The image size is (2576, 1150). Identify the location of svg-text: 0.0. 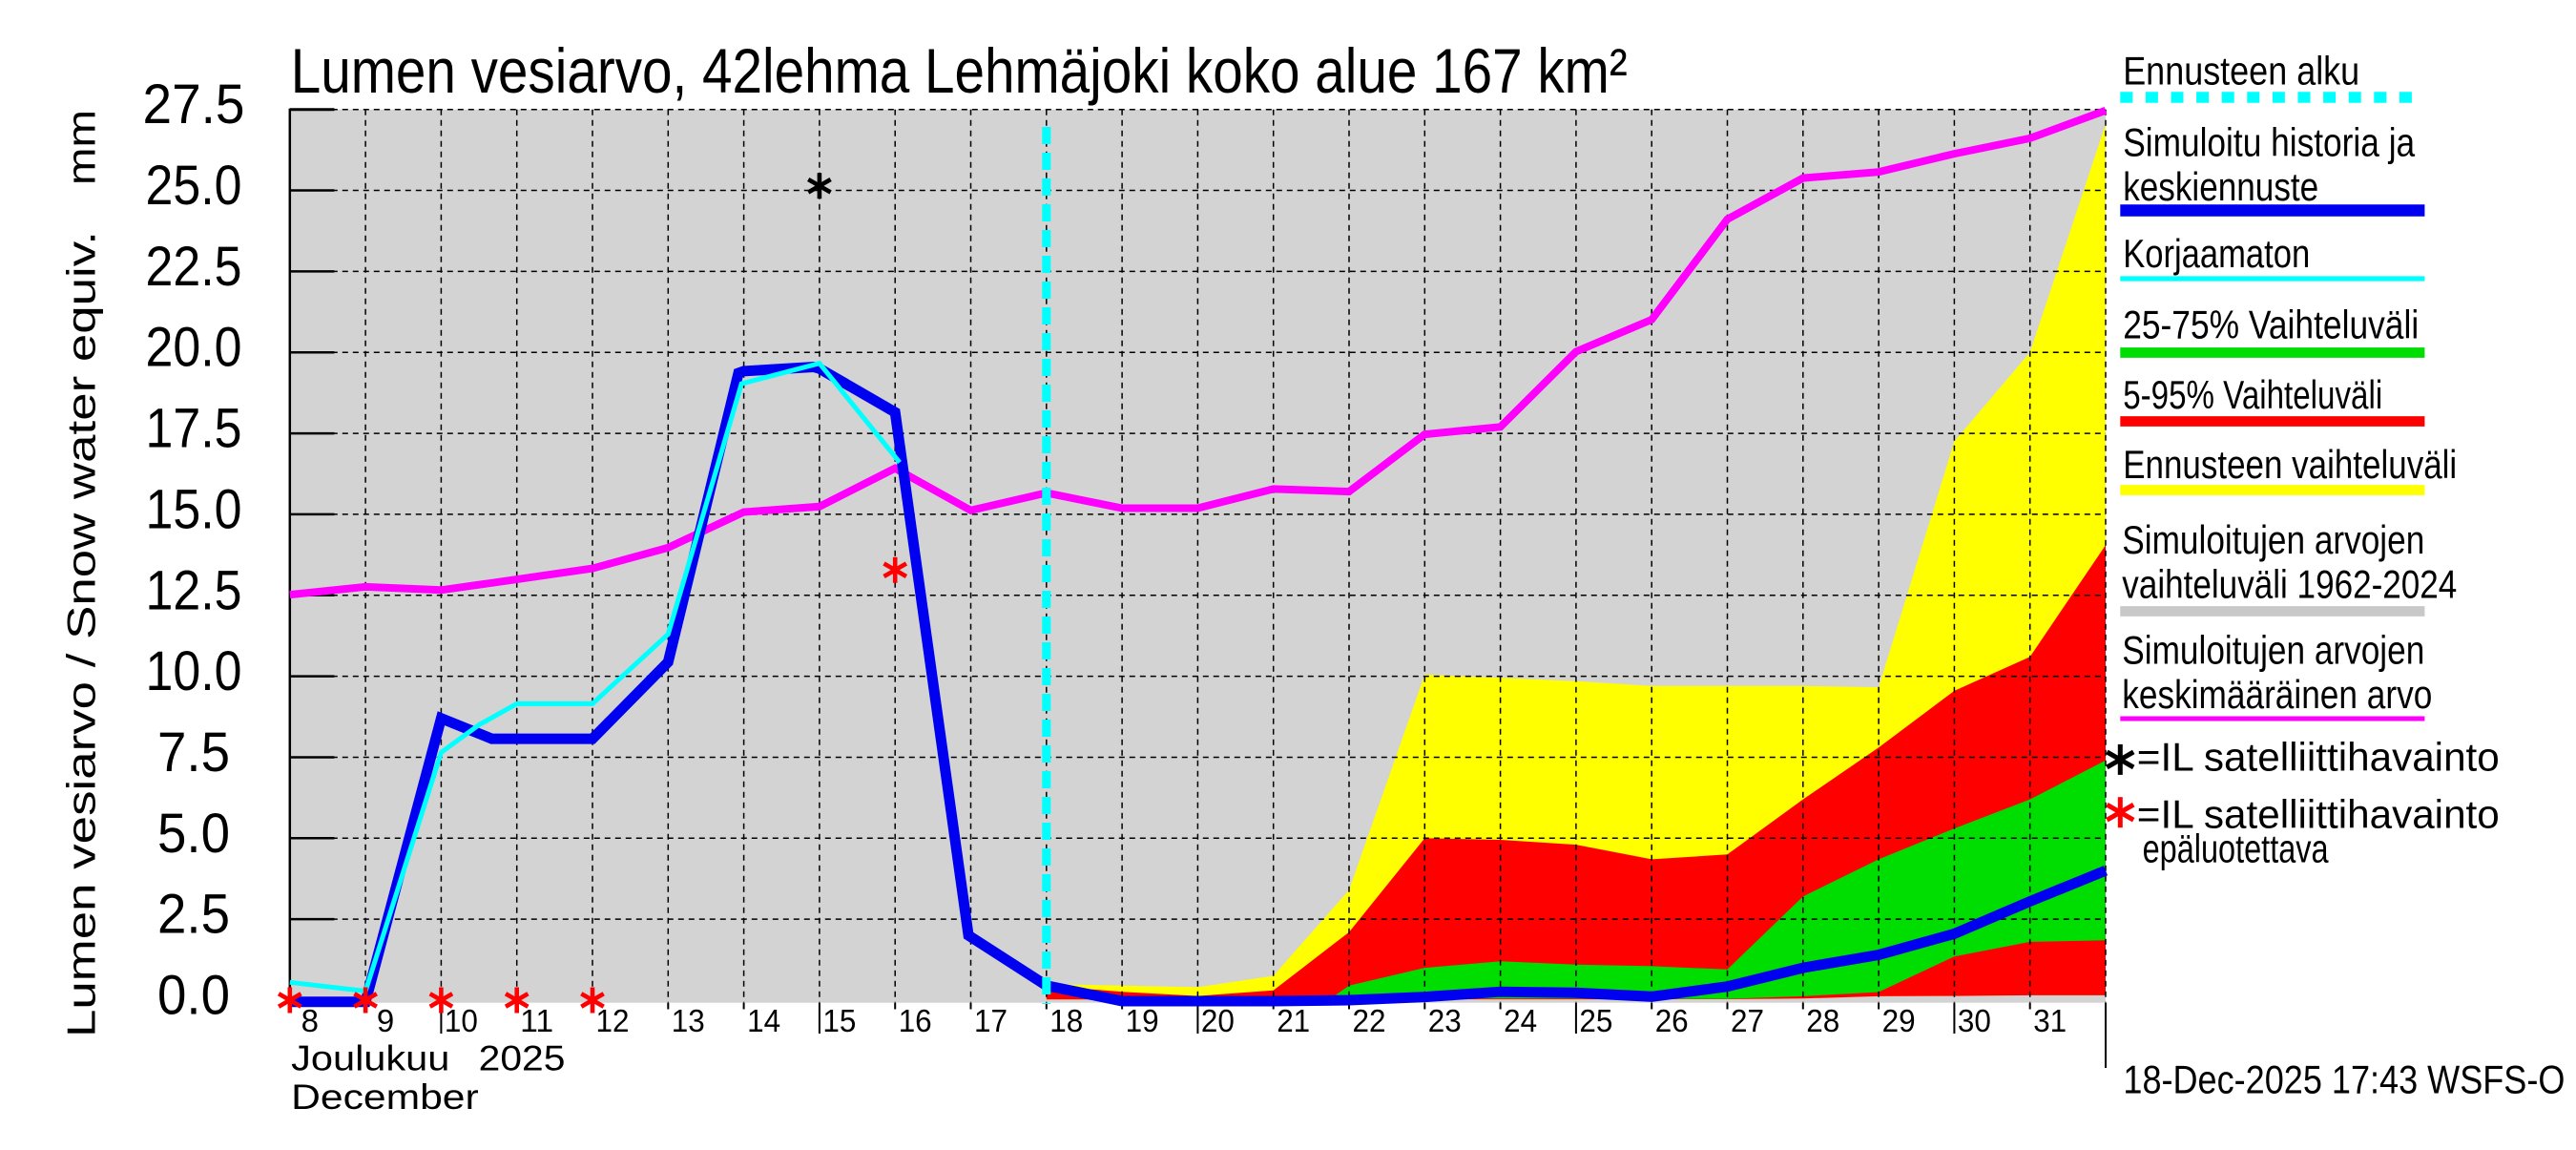
(193, 996).